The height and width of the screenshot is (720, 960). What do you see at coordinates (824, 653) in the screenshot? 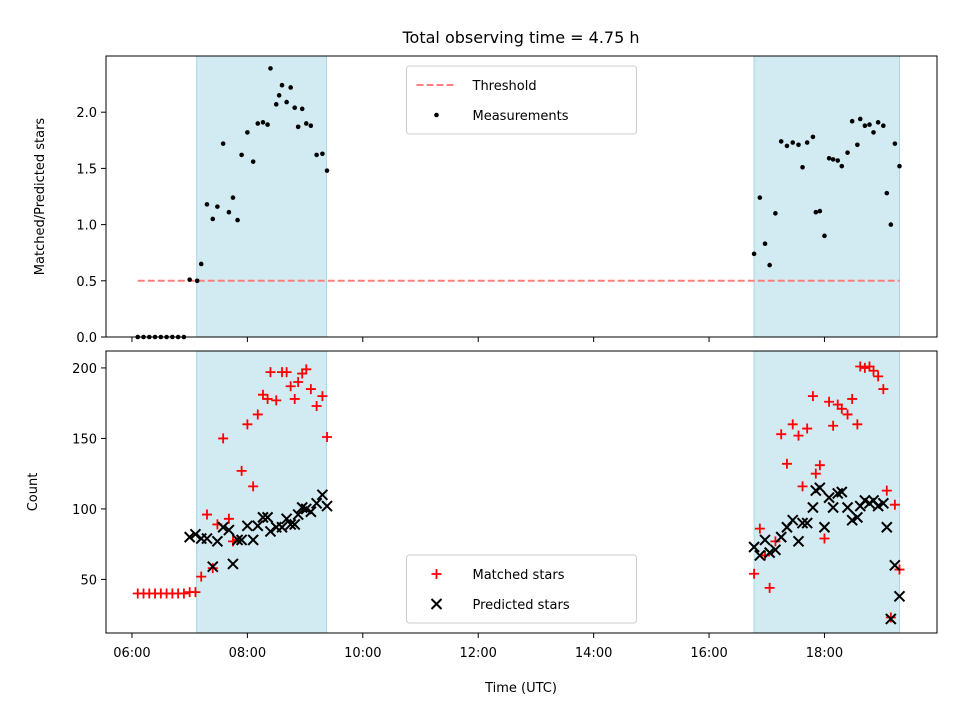
I see `x-tick-label: 18:00` at bounding box center [824, 653].